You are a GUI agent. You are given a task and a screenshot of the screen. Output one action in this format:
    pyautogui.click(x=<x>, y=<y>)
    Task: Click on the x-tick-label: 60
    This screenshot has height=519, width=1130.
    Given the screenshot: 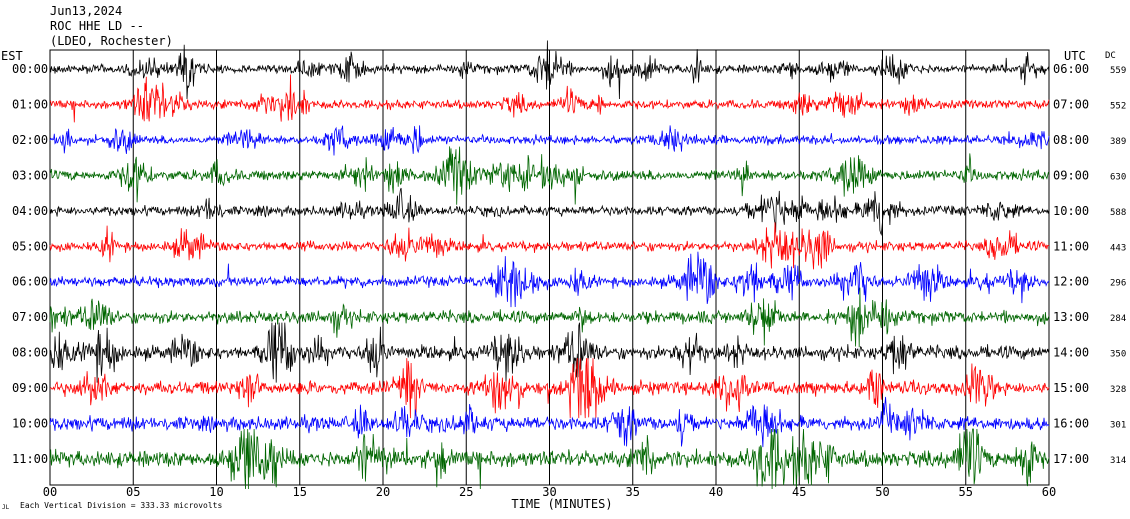 What is the action you would take?
    pyautogui.click(x=1049, y=492)
    